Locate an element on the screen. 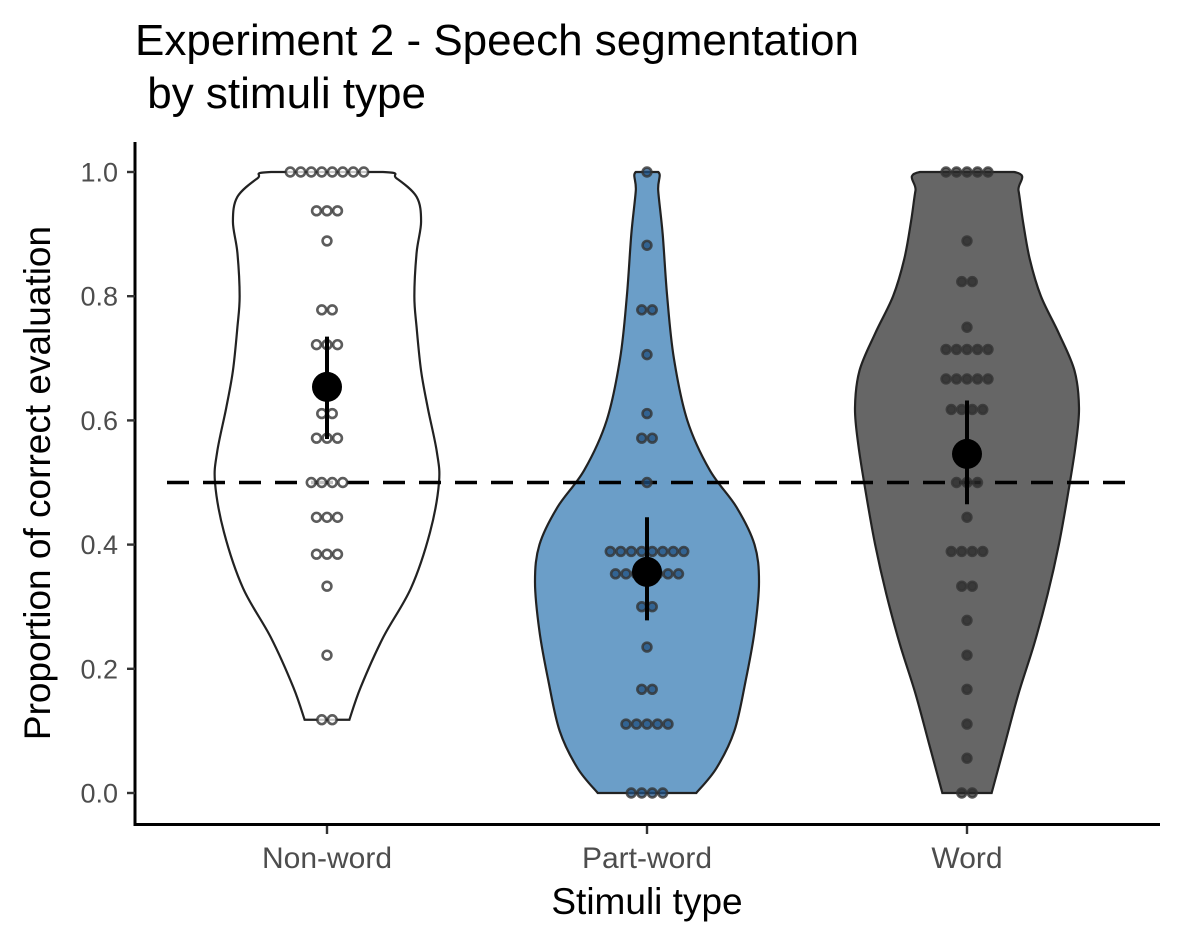 Image resolution: width=1181 pixels, height=944 pixels. y-tick-label: 0.2 is located at coordinates (99, 669).